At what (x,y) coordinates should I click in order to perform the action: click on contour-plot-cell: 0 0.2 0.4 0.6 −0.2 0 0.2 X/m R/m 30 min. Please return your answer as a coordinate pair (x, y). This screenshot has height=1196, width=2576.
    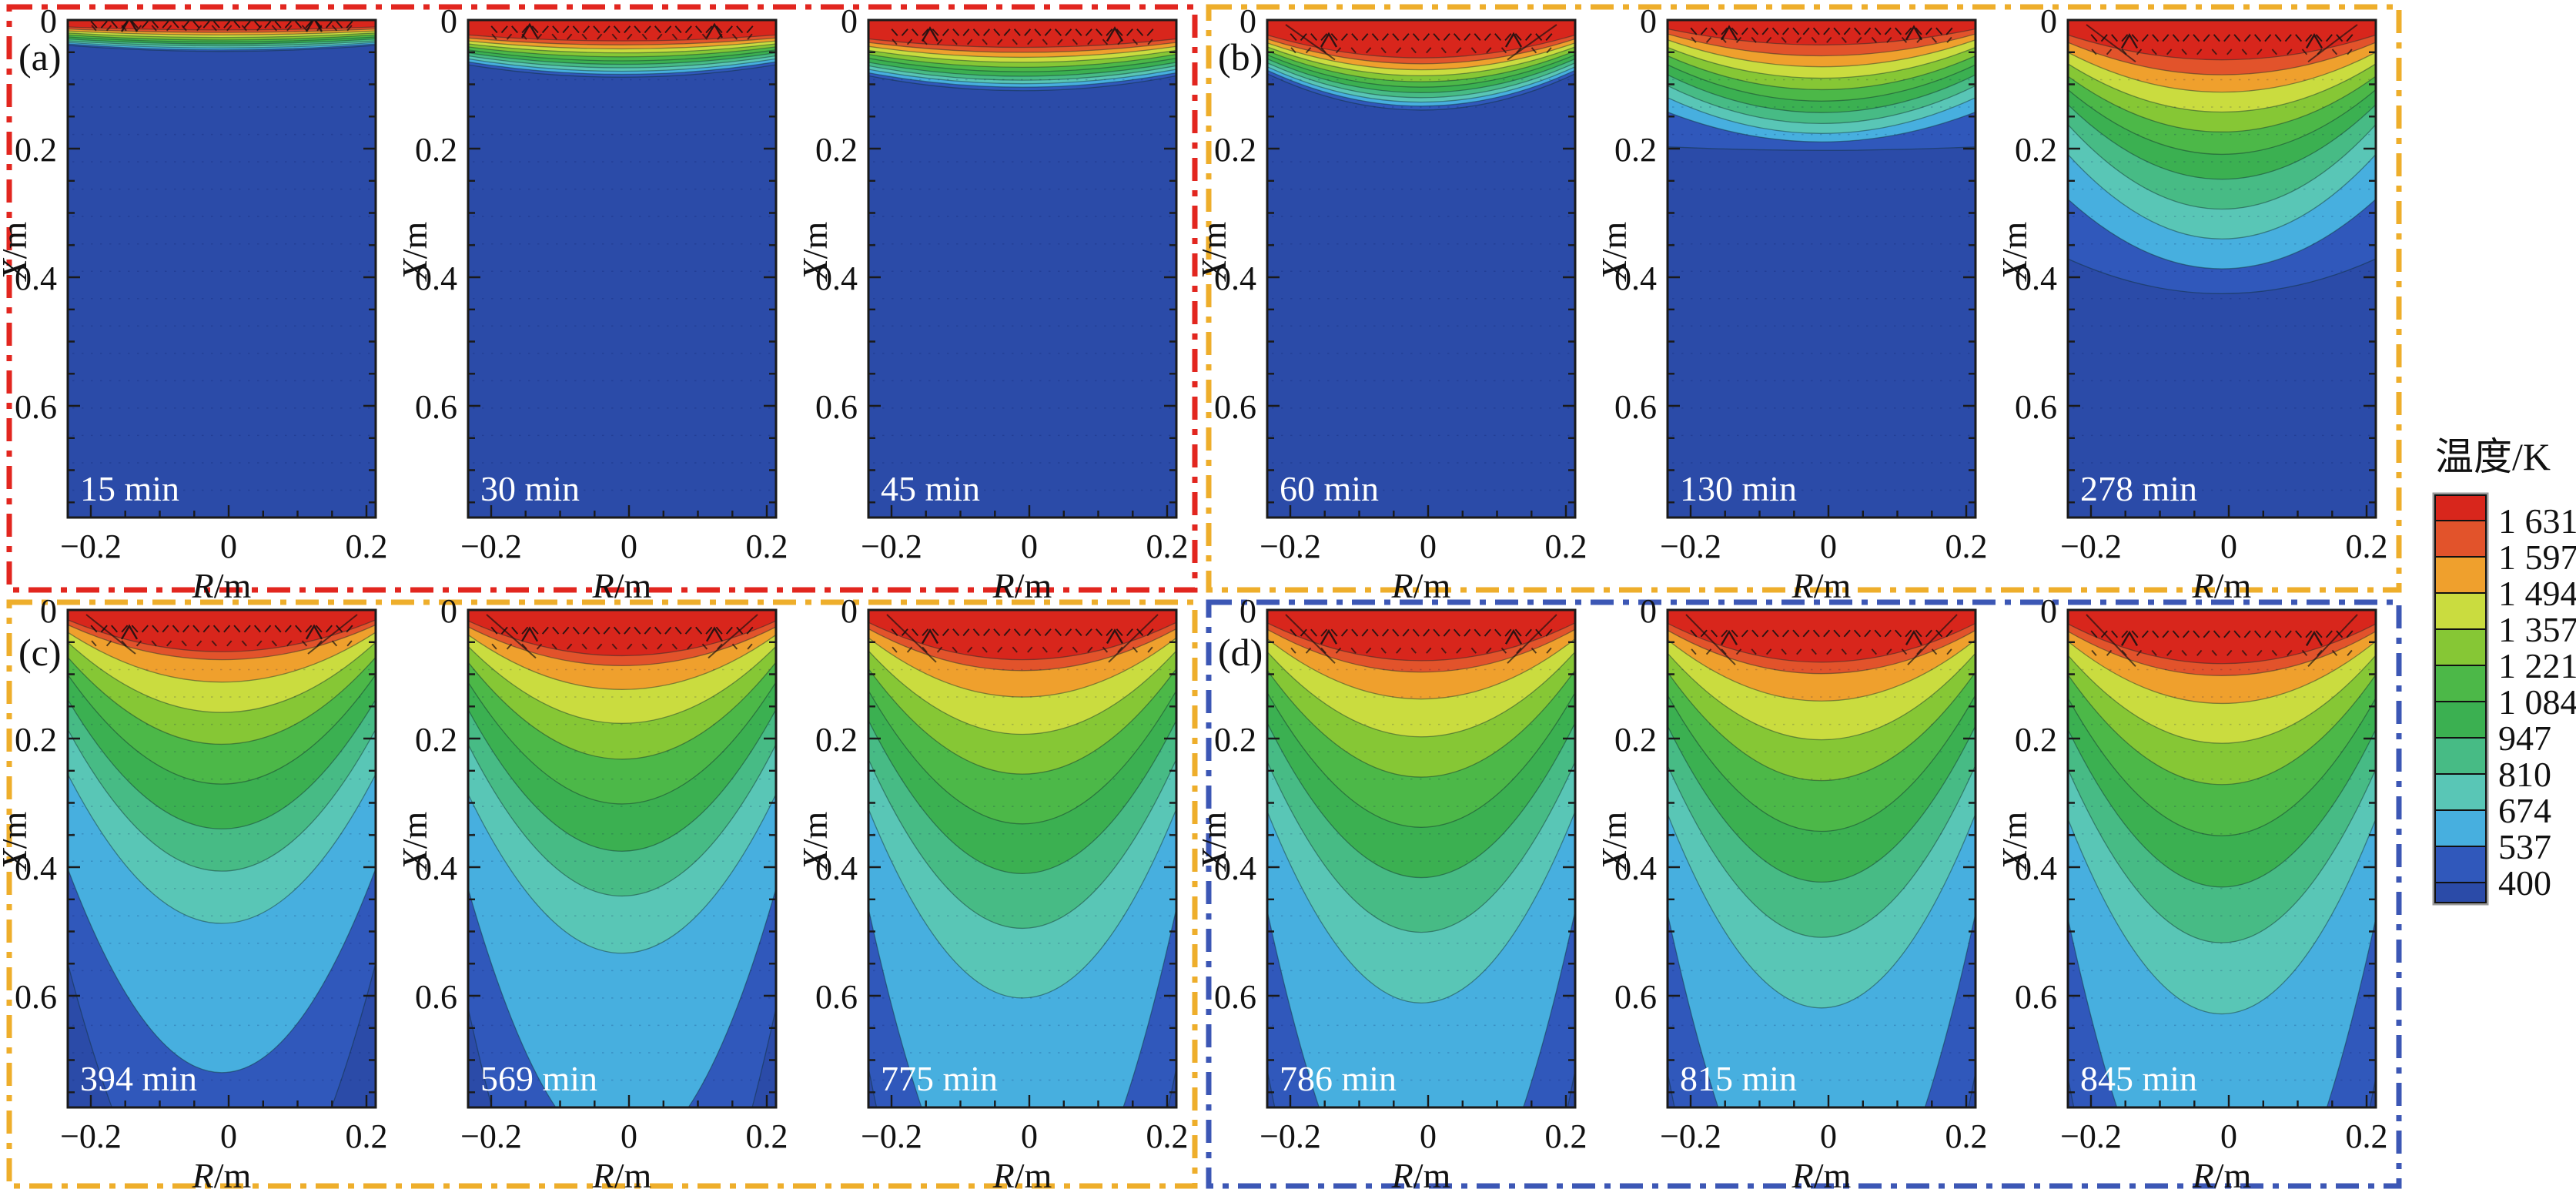
    Looking at the image, I should click on (600, 304).